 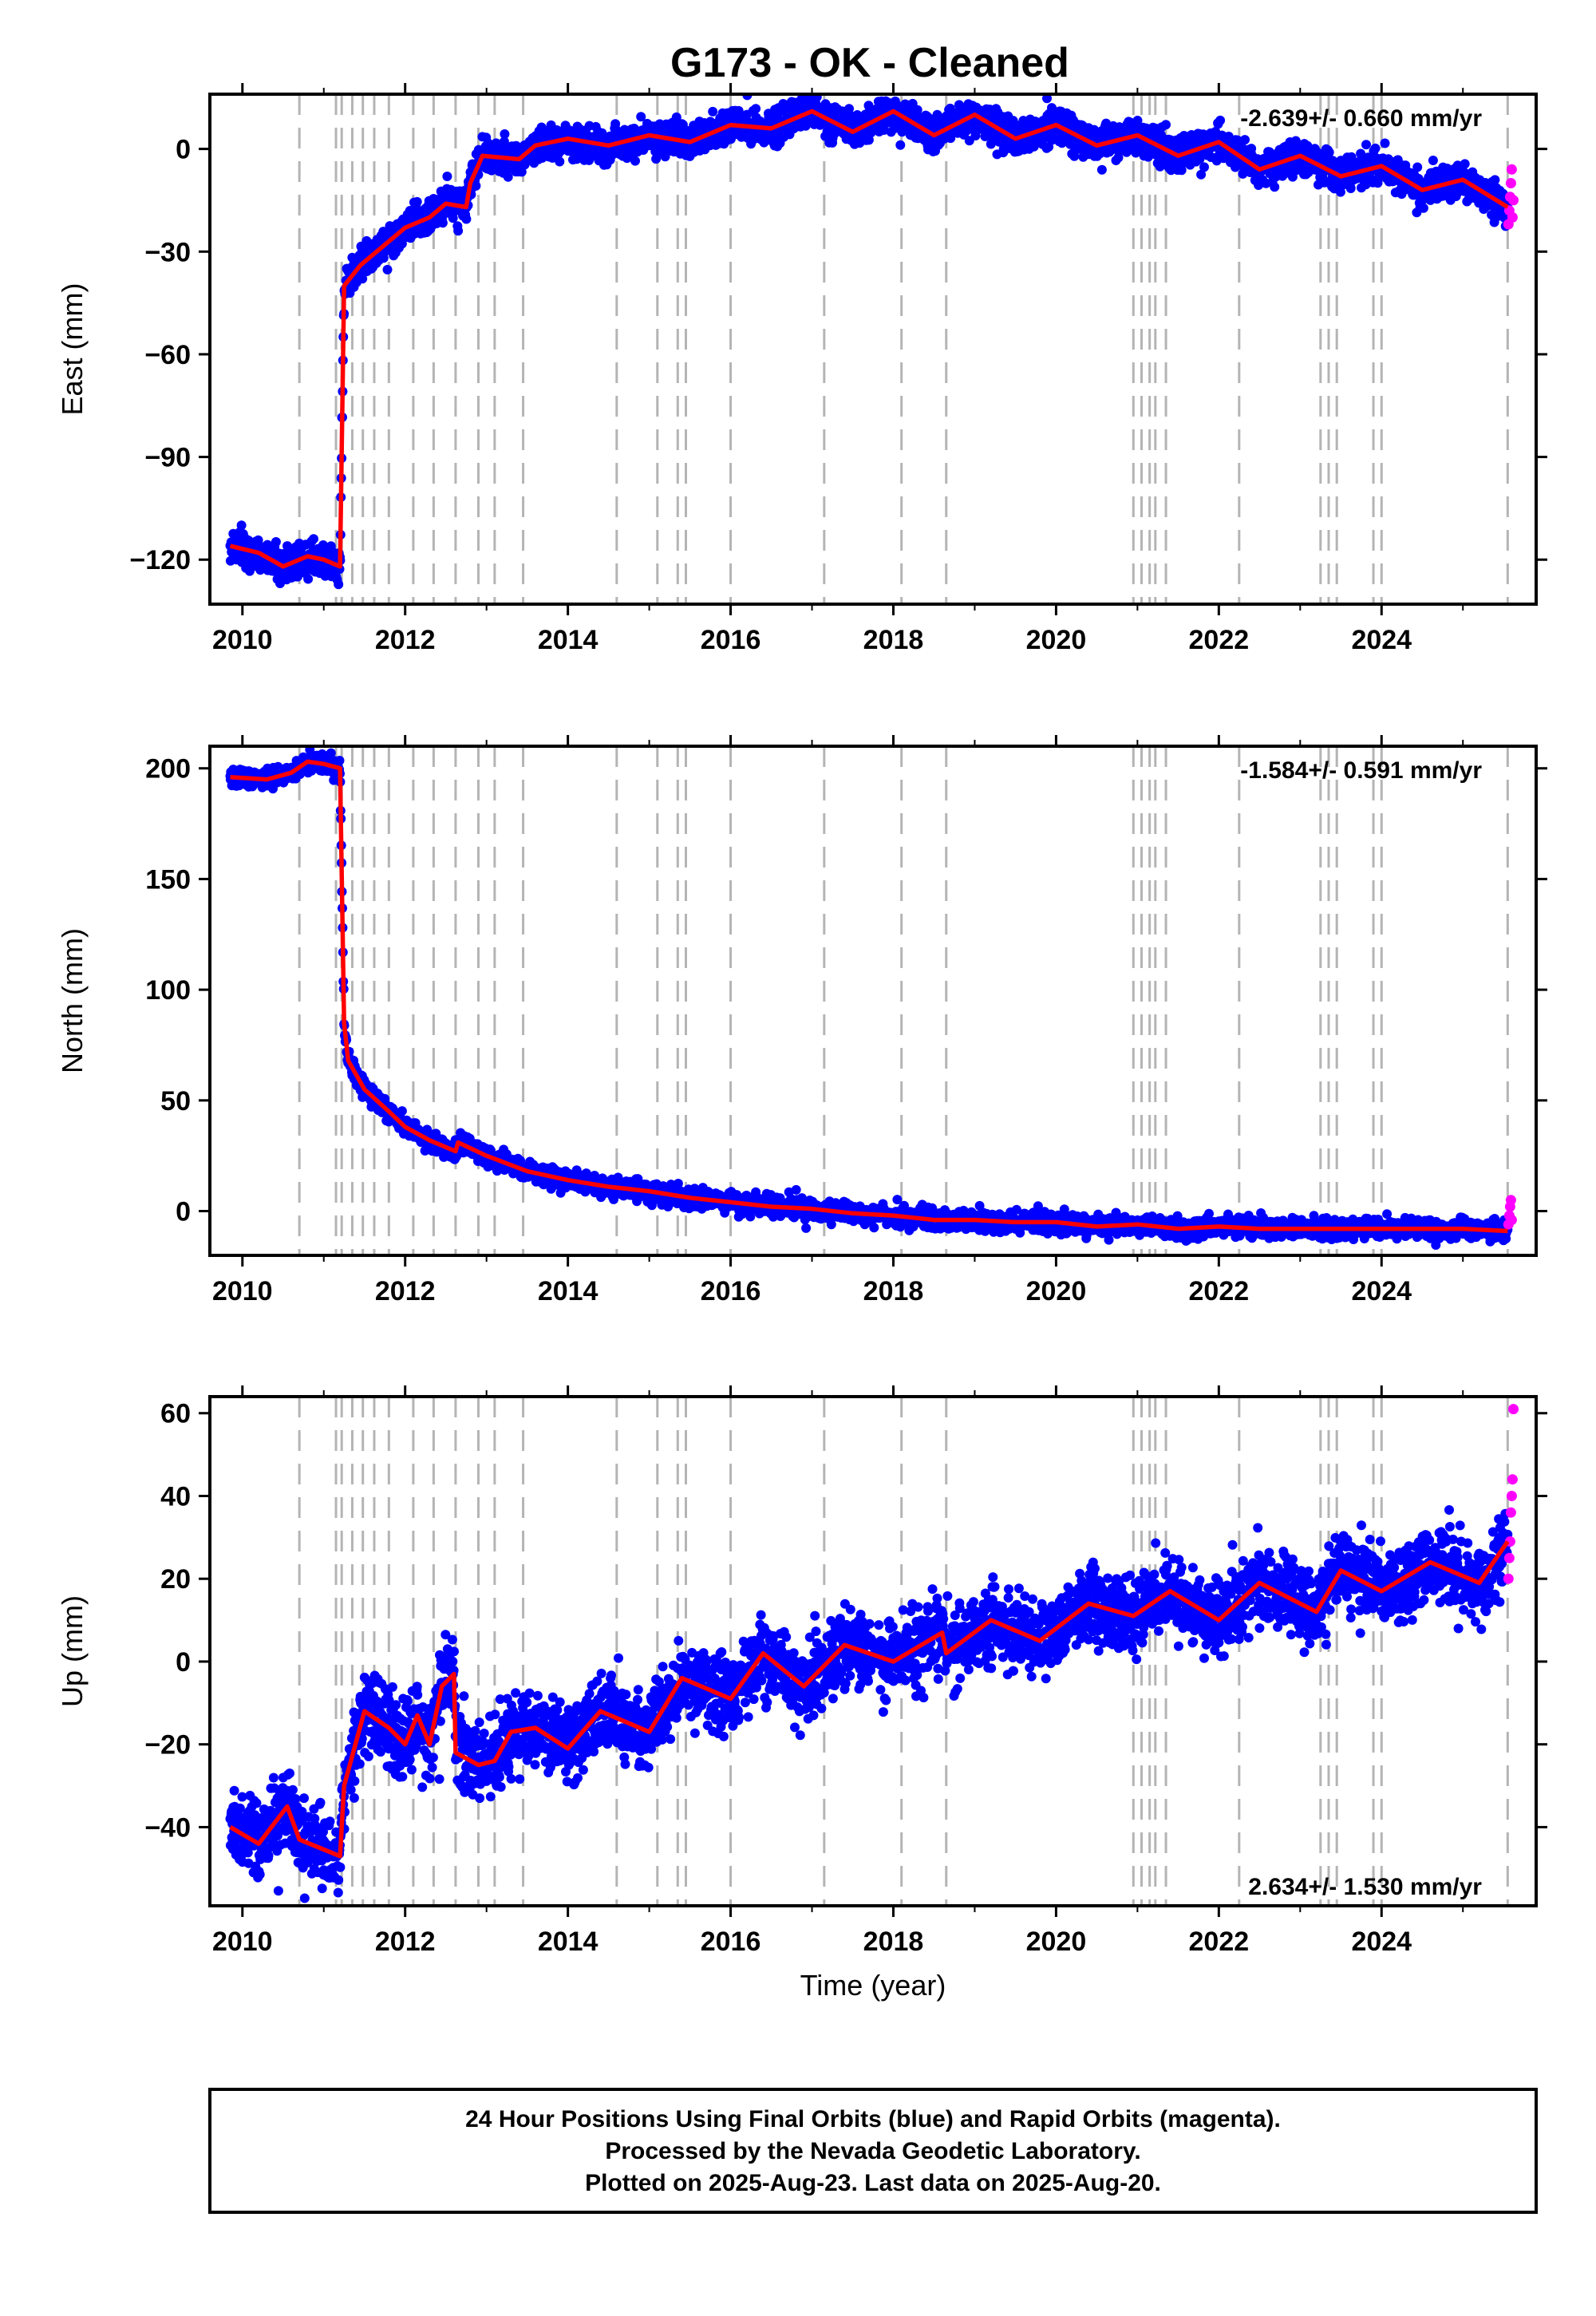 What do you see at coordinates (893, 640) in the screenshot?
I see `x-tick-label: 2018` at bounding box center [893, 640].